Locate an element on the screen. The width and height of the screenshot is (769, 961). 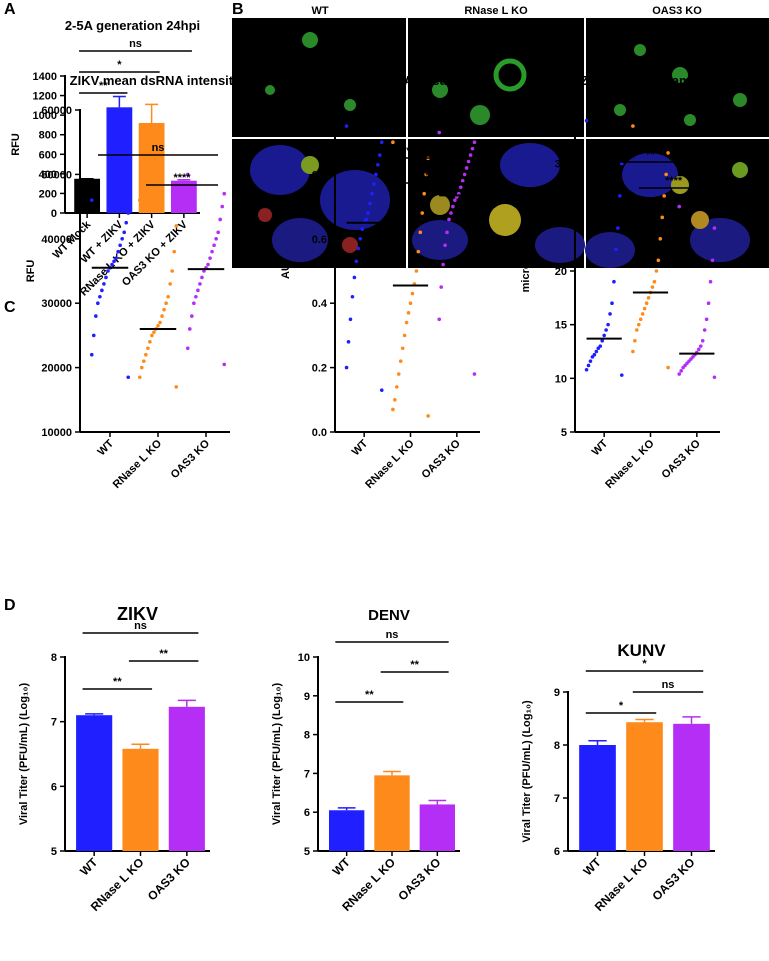
y-tick-label: 400 is located at coordinates (48, 175).